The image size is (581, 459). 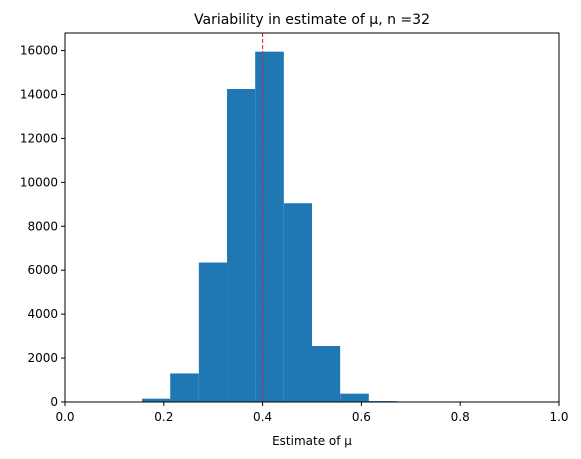 What do you see at coordinates (262, 417) in the screenshot?
I see `x-tick-label: 0.4` at bounding box center [262, 417].